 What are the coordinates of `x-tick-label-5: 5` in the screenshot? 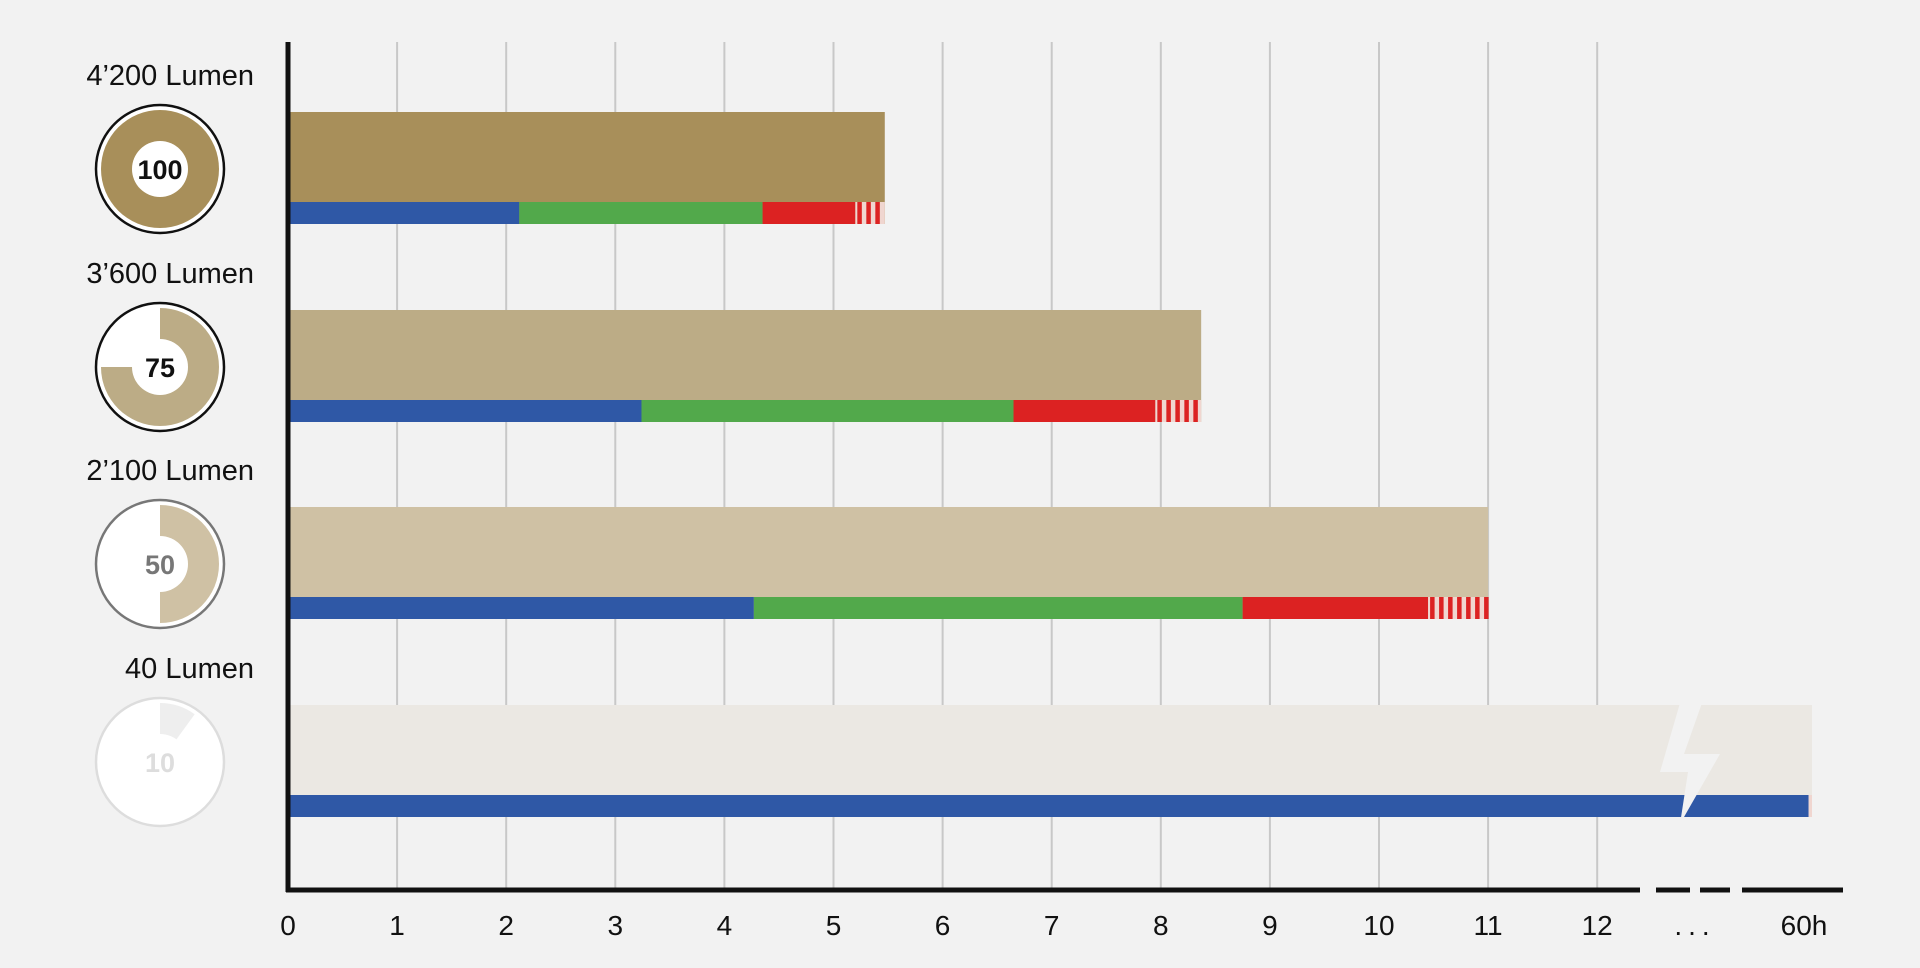 It's located at (834, 925).